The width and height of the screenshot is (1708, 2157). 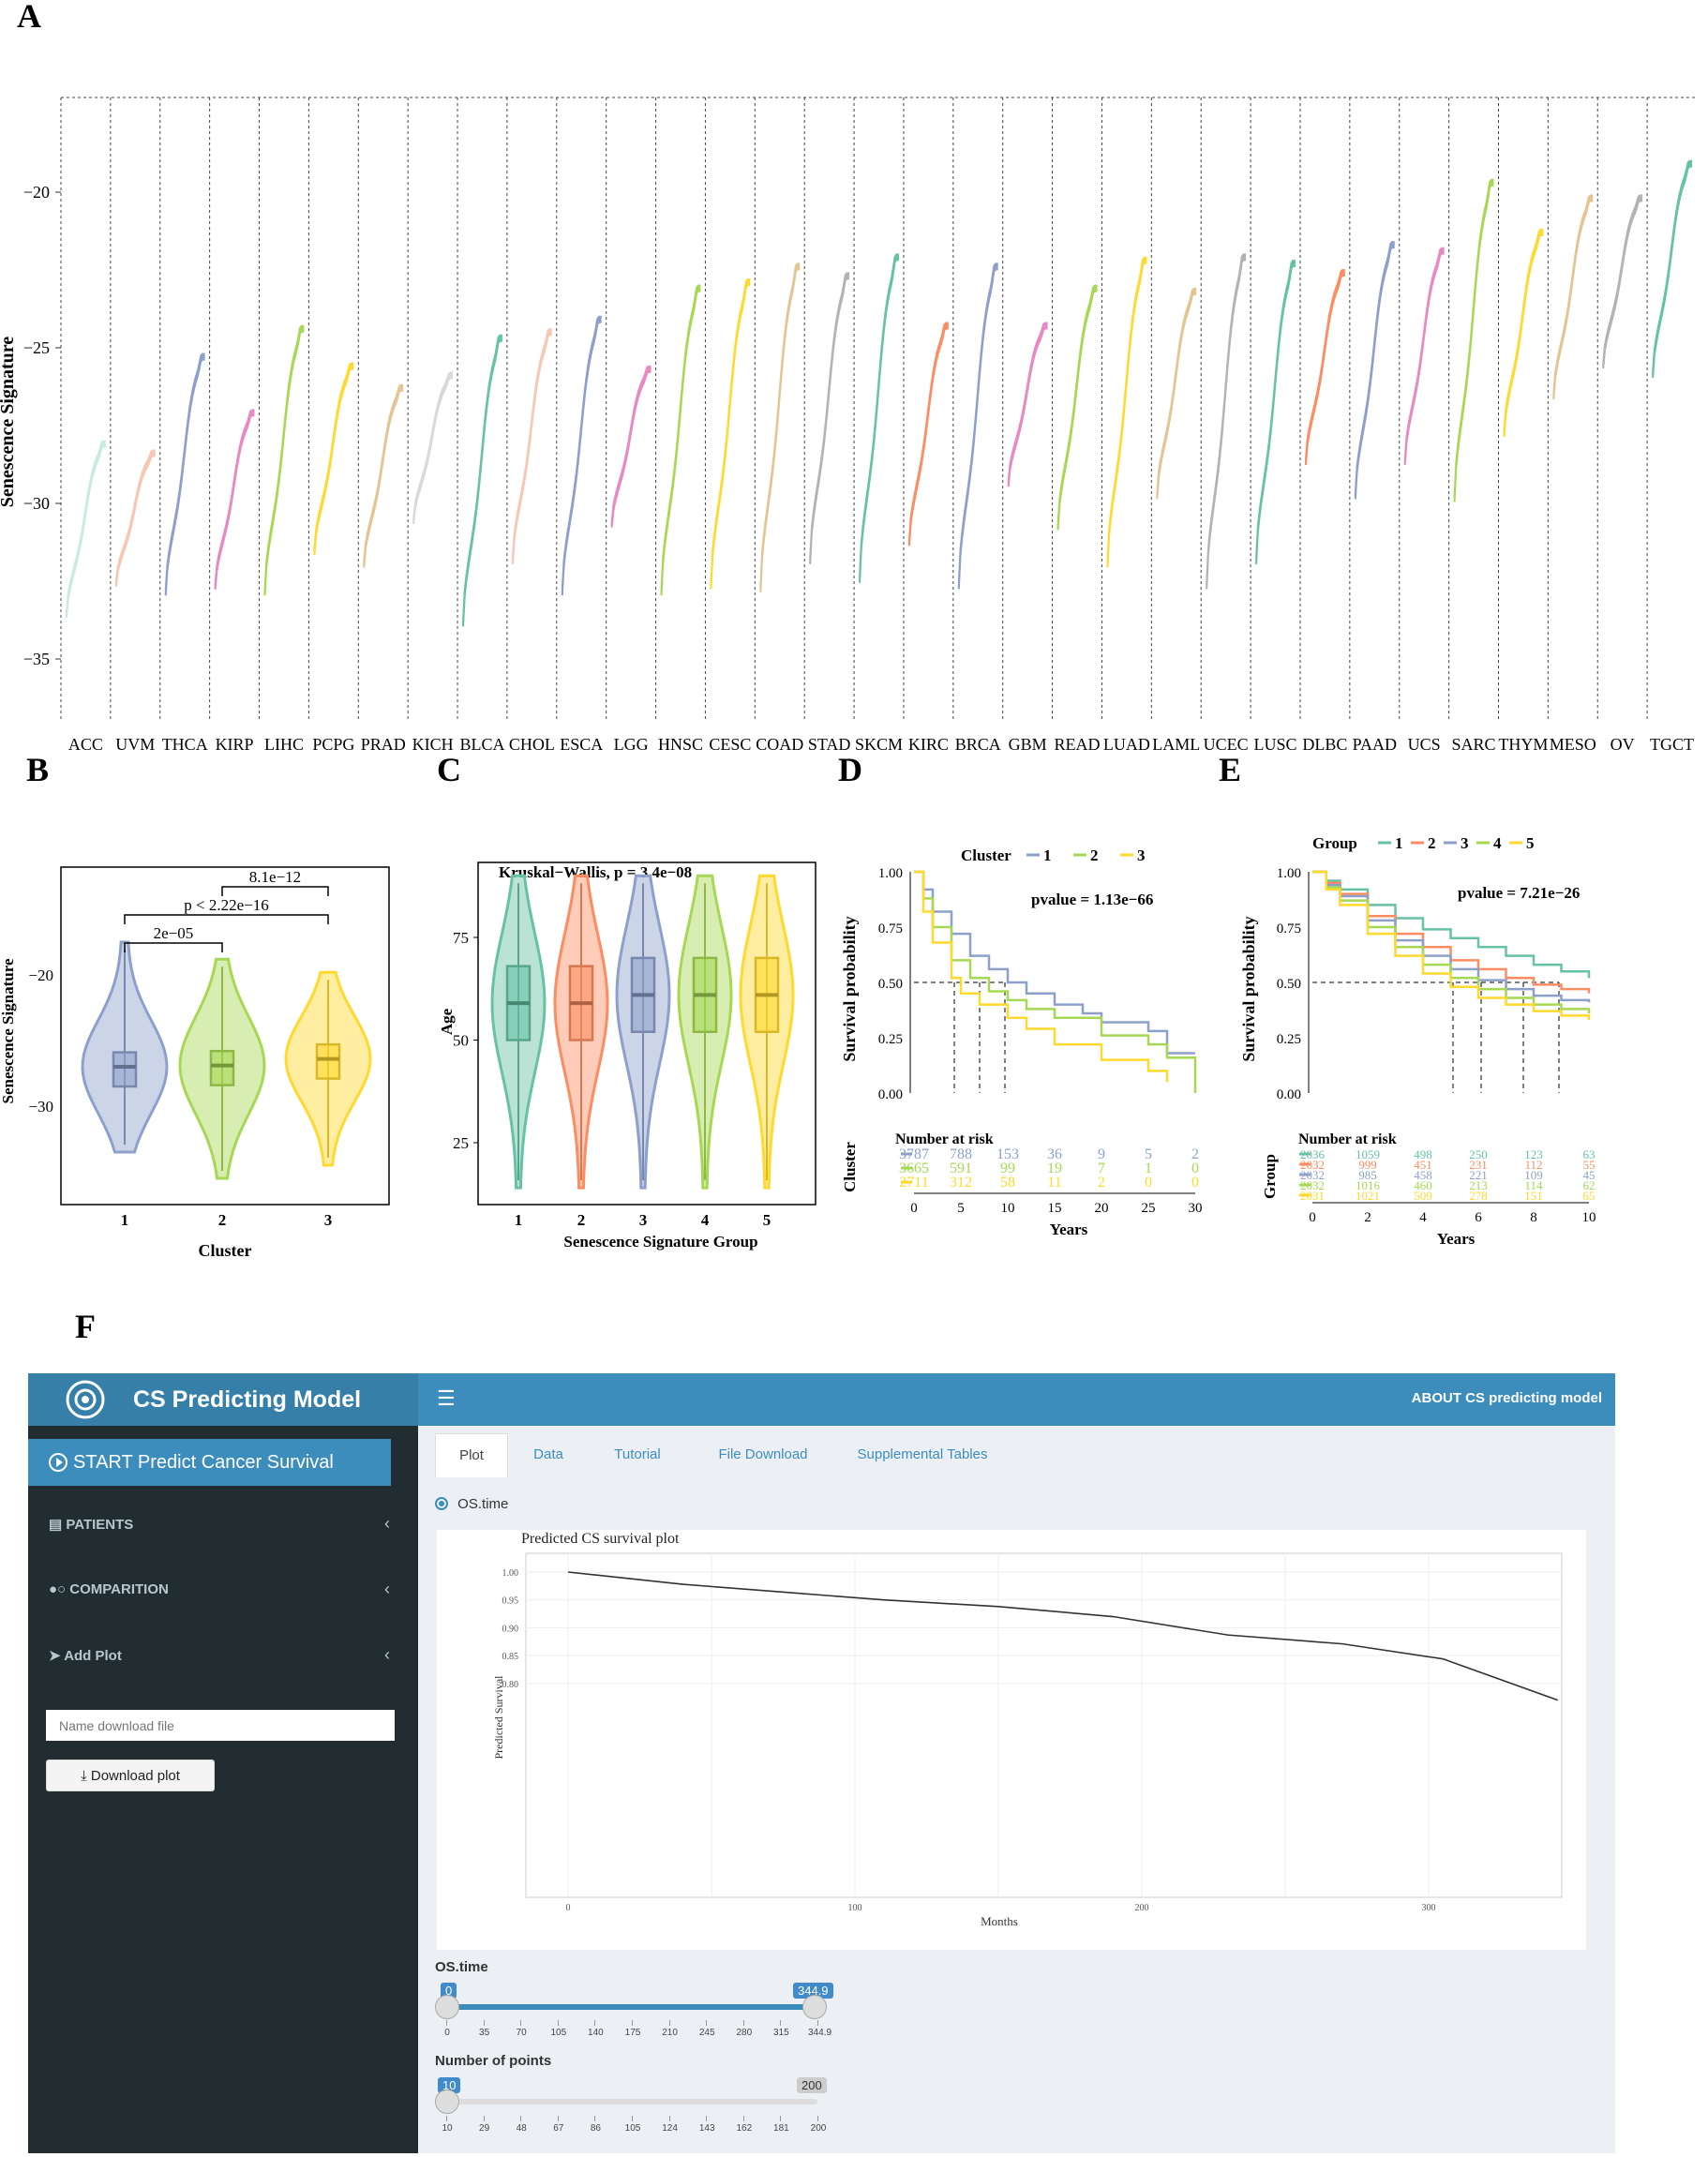 What do you see at coordinates (890, 984) in the screenshot?
I see `y-tick-label: 0.50` at bounding box center [890, 984].